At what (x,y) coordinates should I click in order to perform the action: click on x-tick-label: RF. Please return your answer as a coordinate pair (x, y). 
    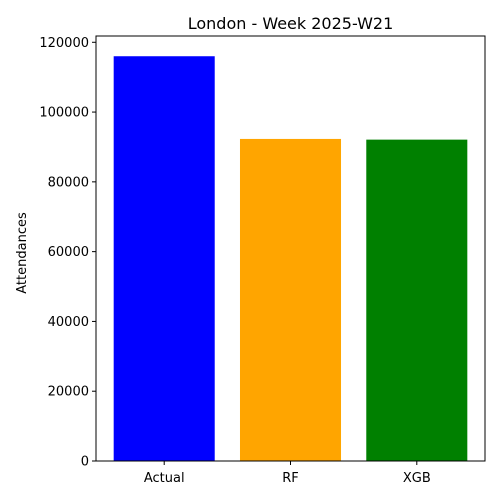
    Looking at the image, I should click on (290, 478).